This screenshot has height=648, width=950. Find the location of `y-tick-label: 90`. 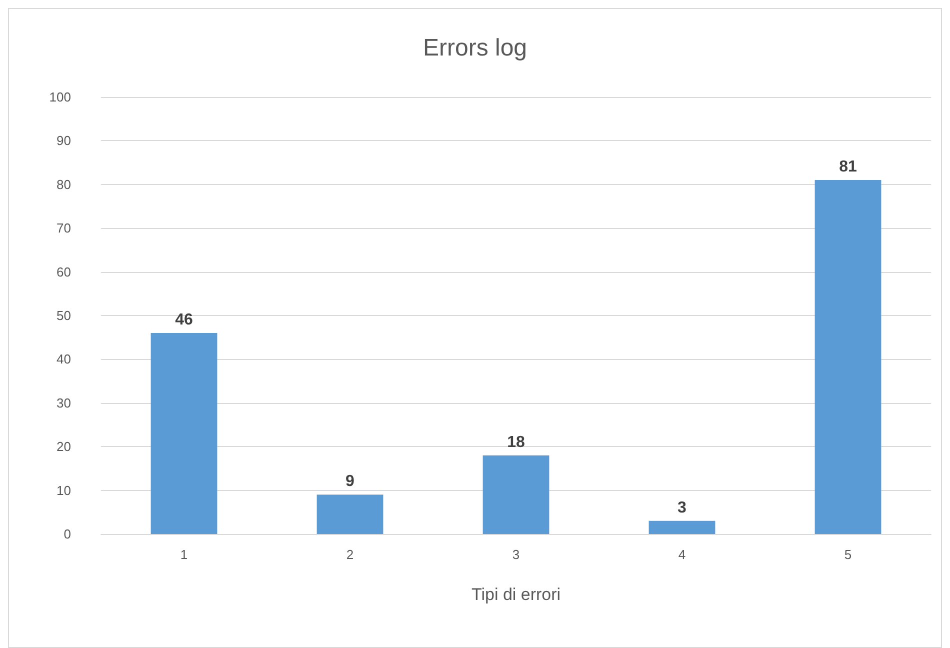

y-tick-label: 90 is located at coordinates (63, 140).